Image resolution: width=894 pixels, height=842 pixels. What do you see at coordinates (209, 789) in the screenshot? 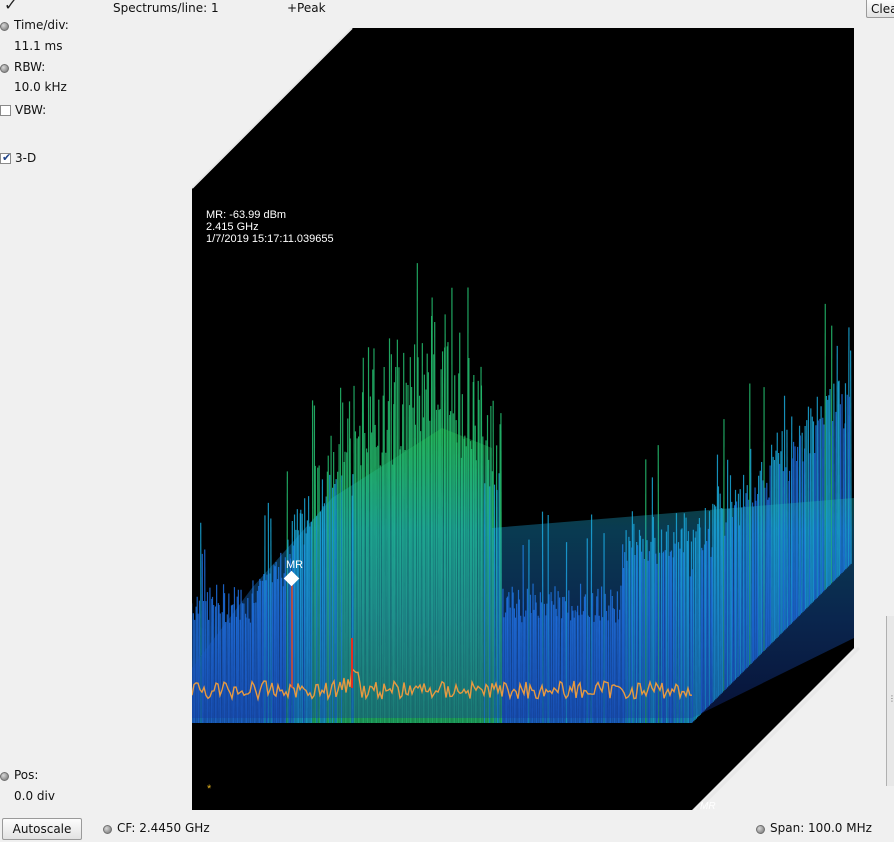
I see `star-indicator: *` at bounding box center [209, 789].